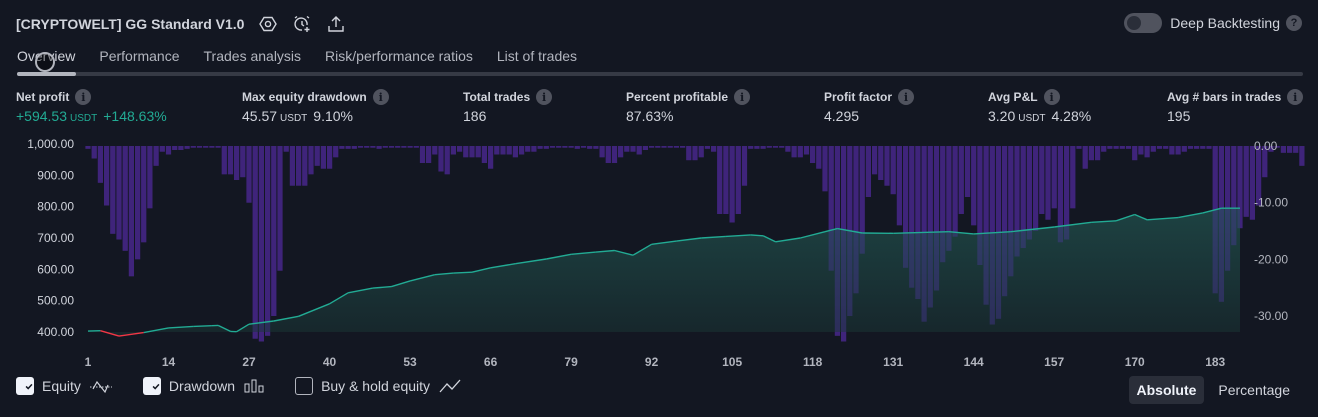 The height and width of the screenshot is (417, 1318). I want to click on stat-label: Net profit, so click(43, 97).